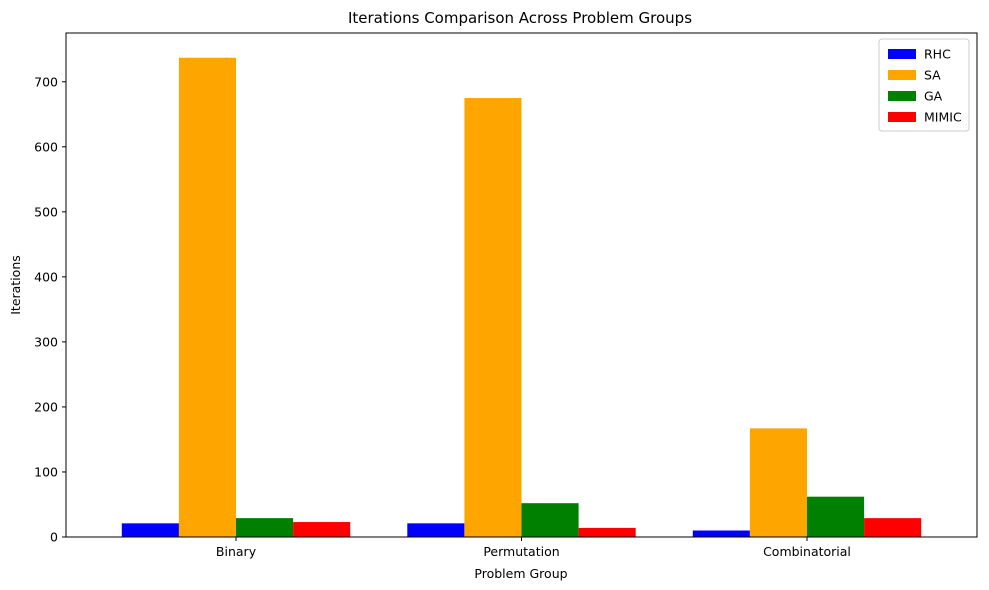 The image size is (989, 590). Describe the element at coordinates (893, 527) in the screenshot. I see `bar-mimic-combinatorial` at that location.